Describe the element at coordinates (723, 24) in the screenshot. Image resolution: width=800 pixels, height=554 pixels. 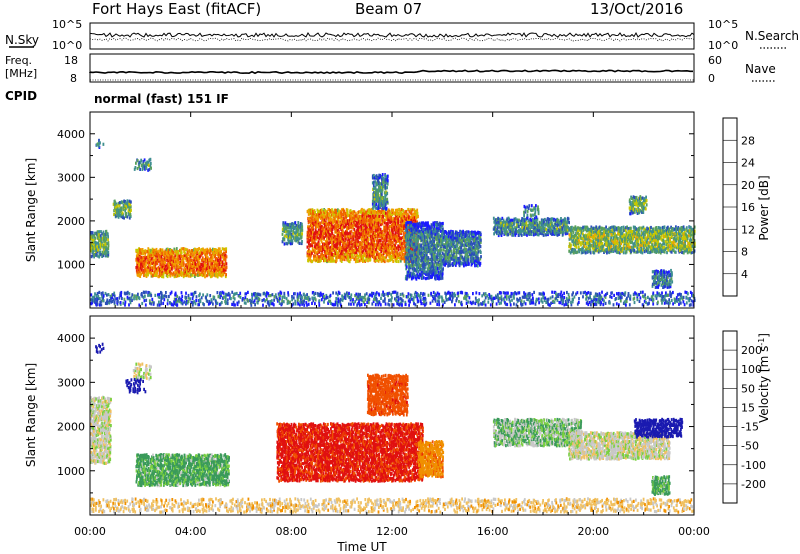
I see `noise-right-tick-top: 10^5` at that location.